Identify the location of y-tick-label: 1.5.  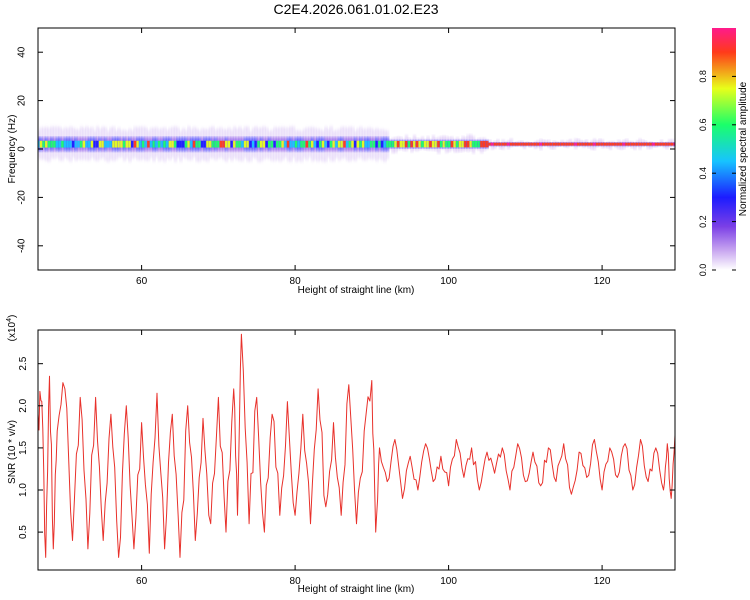
(23, 448).